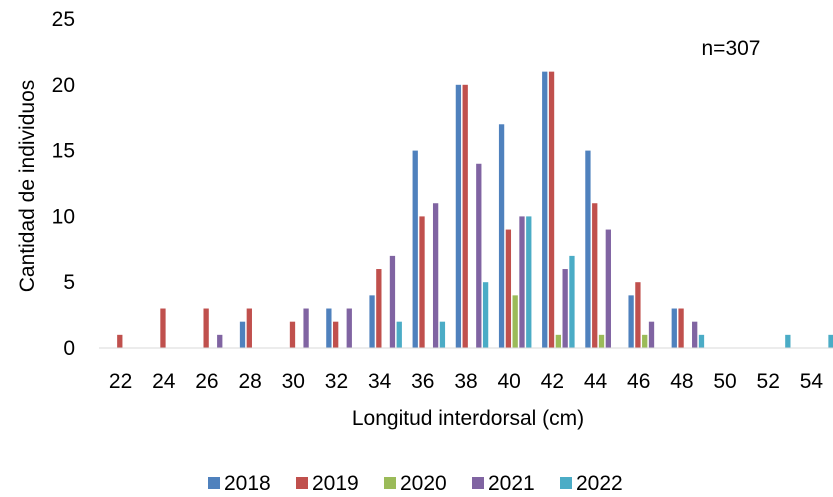  I want to click on legend-label: 2019, so click(335, 483).